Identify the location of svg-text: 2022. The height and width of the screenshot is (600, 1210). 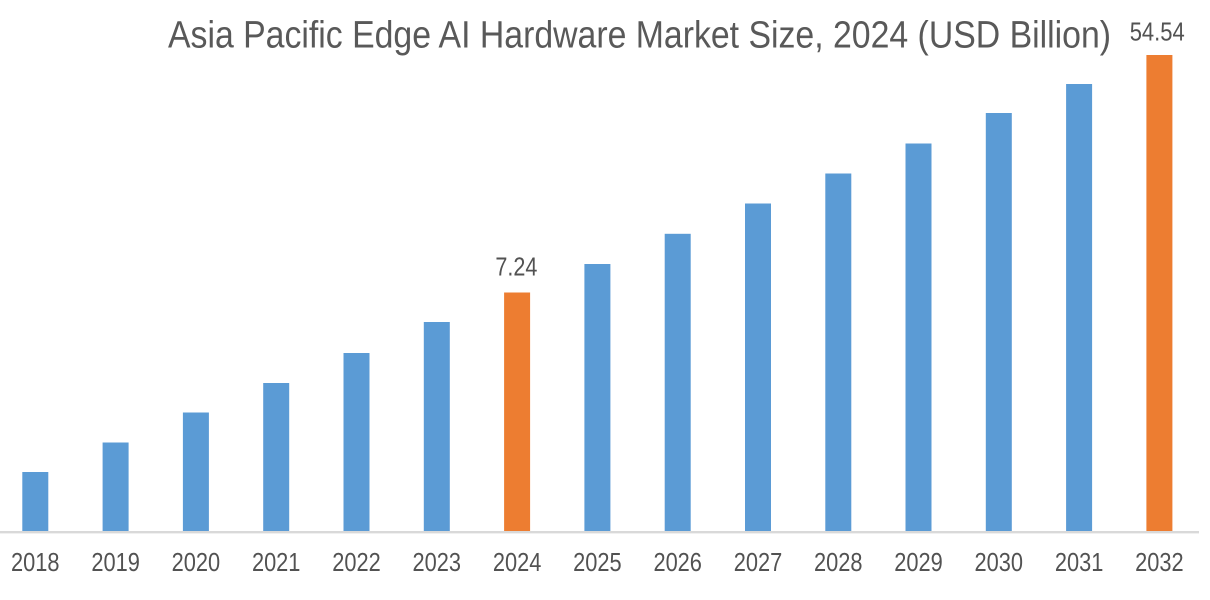
(356, 563).